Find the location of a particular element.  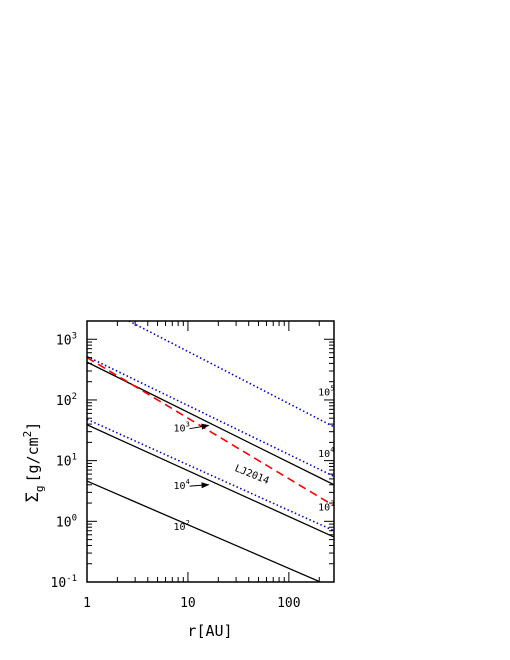

y-tick-label: 10⁻¹ is located at coordinates (64, 582).